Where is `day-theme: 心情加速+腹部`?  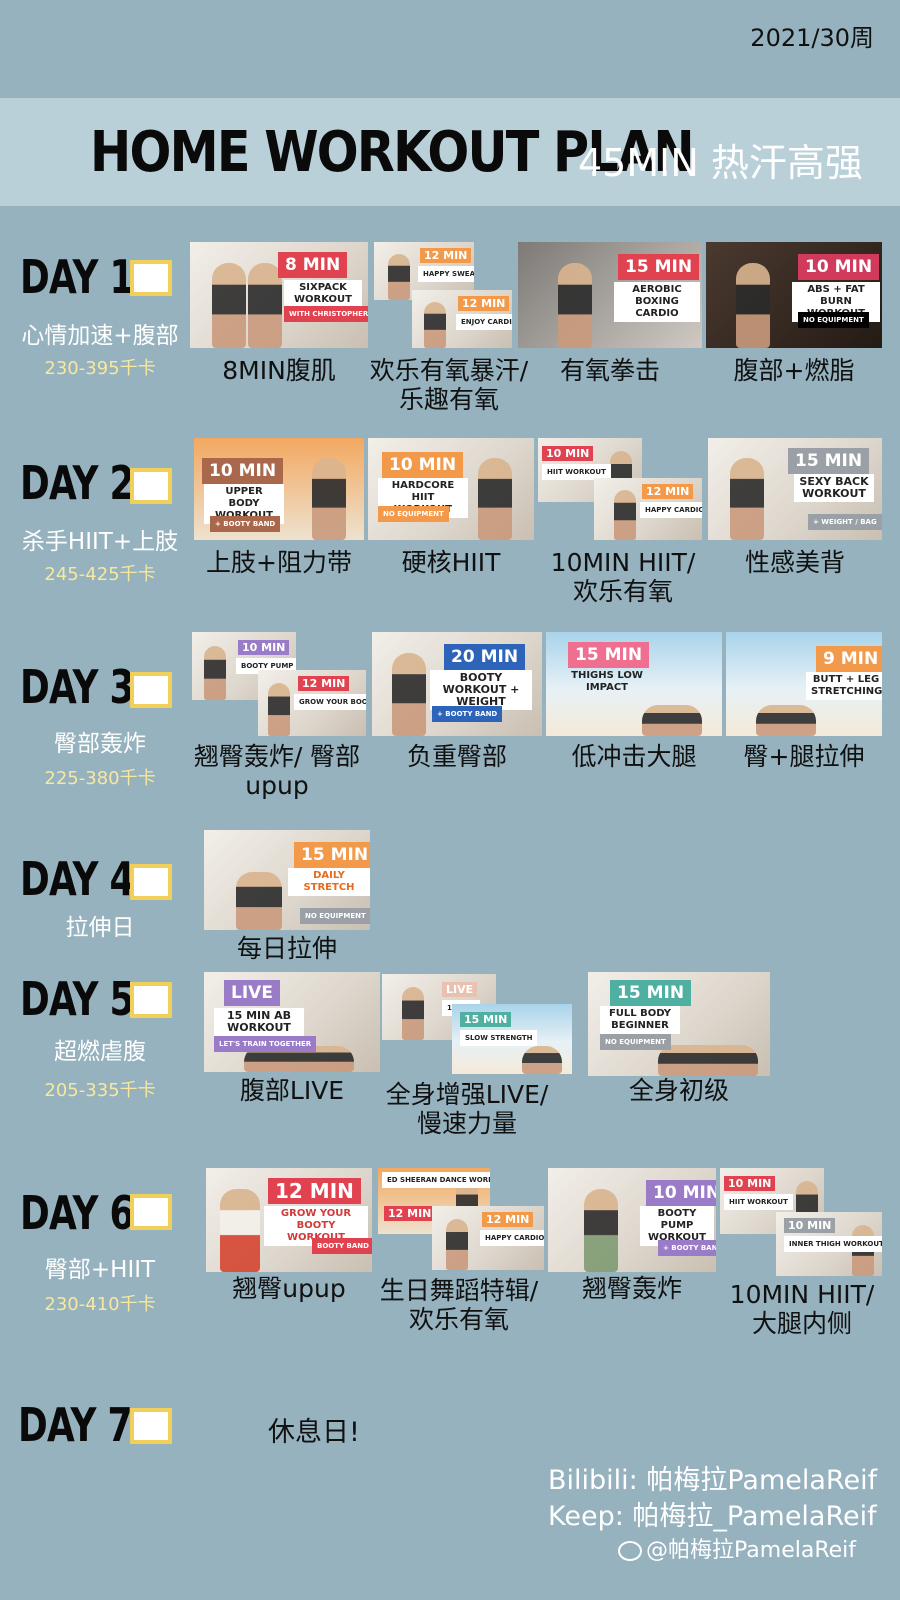 day-theme: 心情加速+腹部 is located at coordinates (100, 336).